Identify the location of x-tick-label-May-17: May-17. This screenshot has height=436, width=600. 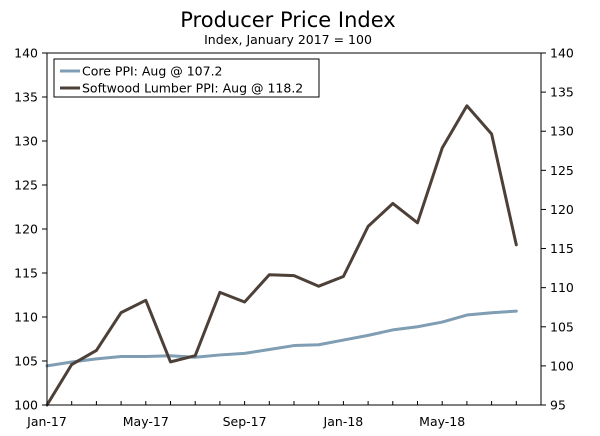
(146, 421).